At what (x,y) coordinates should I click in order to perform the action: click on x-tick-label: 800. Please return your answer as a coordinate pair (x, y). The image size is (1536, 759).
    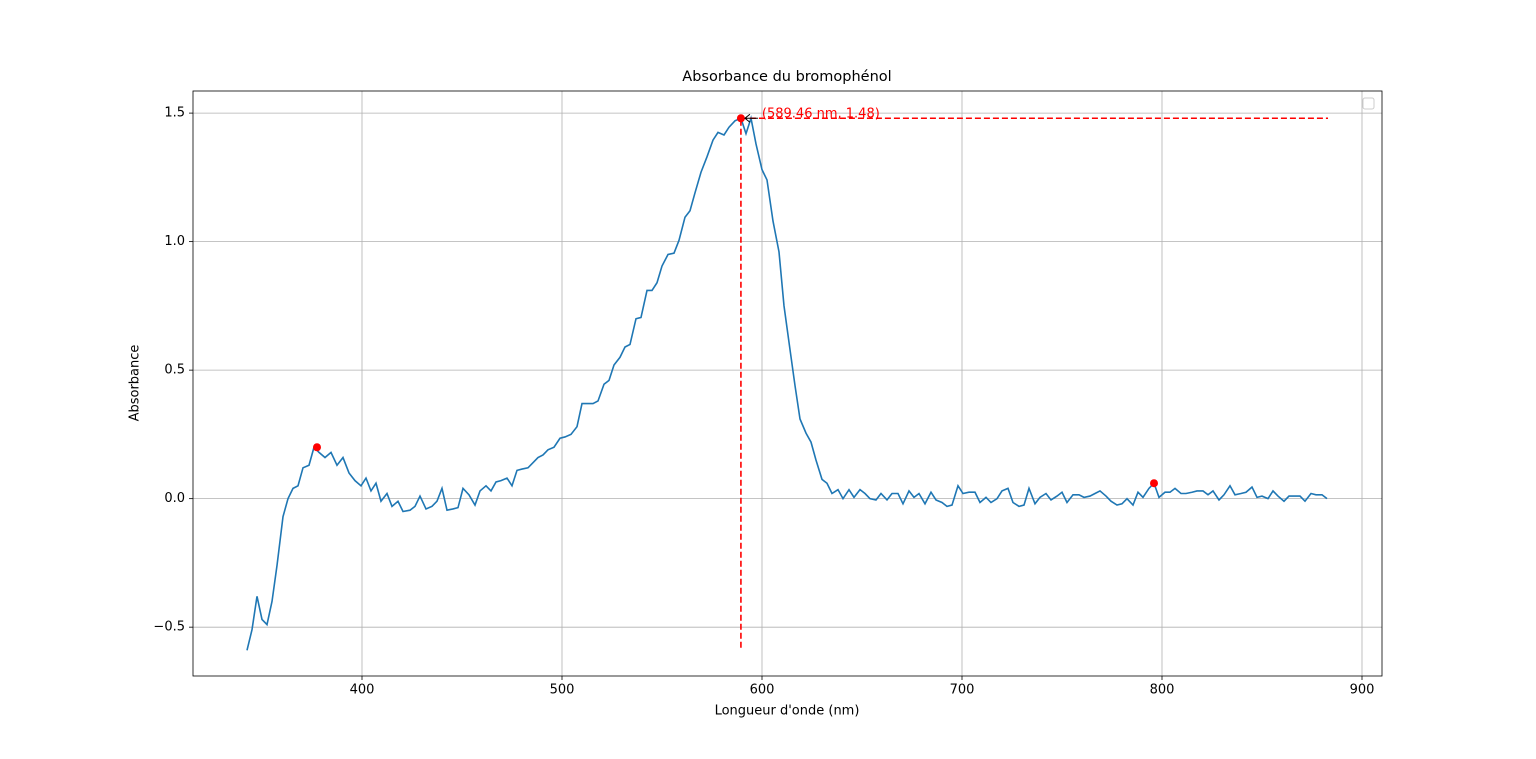
    Looking at the image, I should click on (1162, 690).